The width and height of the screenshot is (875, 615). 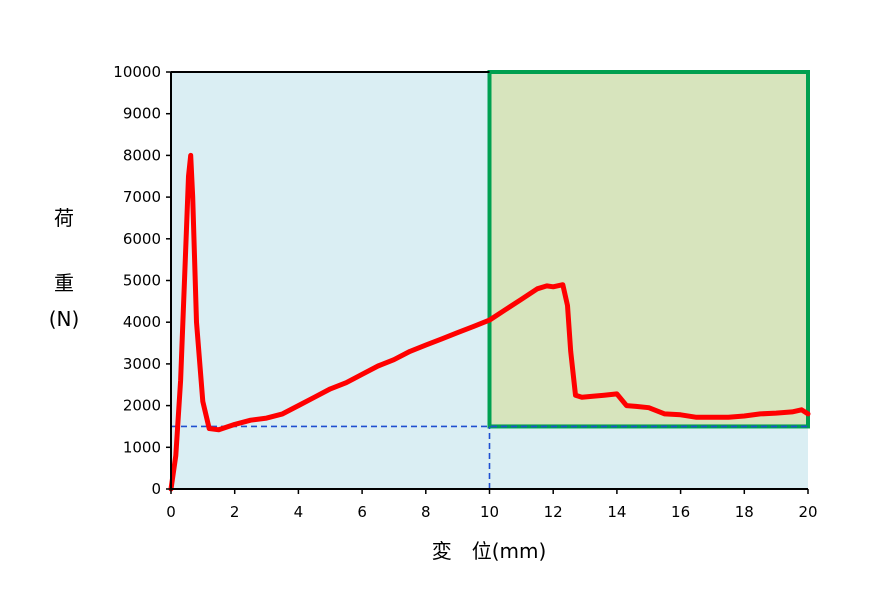 I want to click on y-tick-label: 4000, so click(x=142, y=322).